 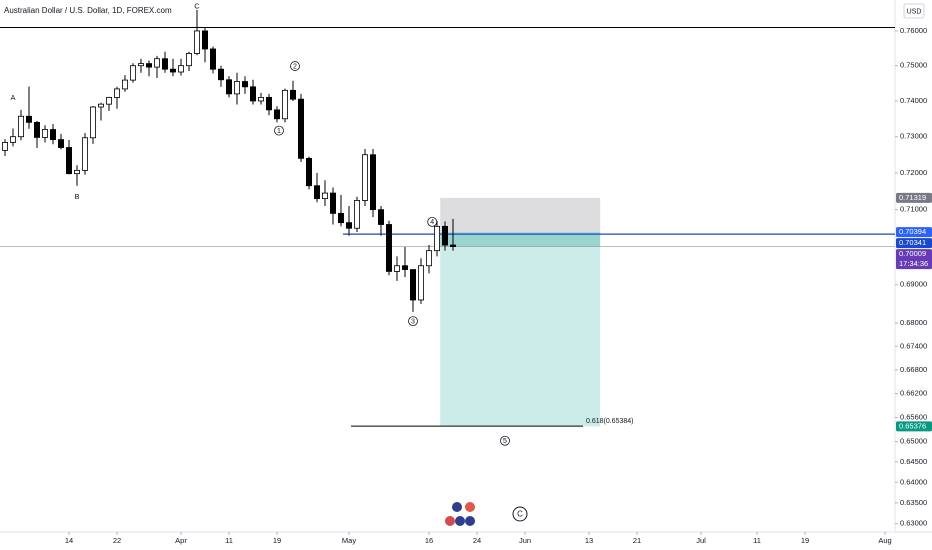 What do you see at coordinates (912, 253) in the screenshot?
I see `price-label: 0.70009` at bounding box center [912, 253].